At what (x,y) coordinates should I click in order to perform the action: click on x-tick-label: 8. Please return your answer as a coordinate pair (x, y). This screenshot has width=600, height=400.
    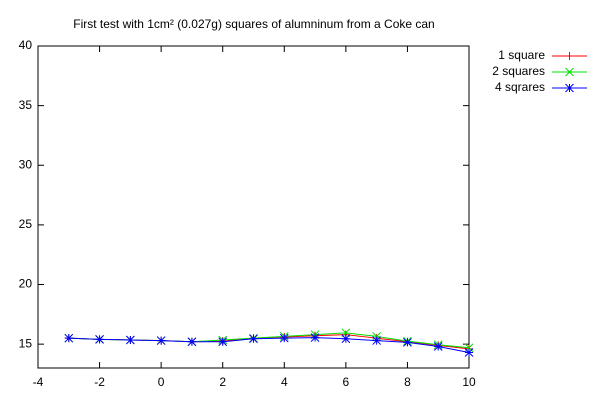
    Looking at the image, I should click on (407, 382).